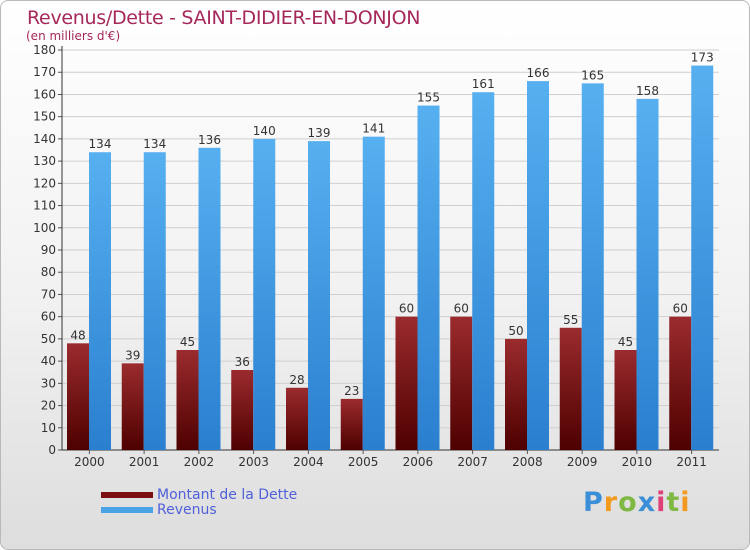 Image resolution: width=750 pixels, height=550 pixels. What do you see at coordinates (44, 183) in the screenshot?
I see `y-tick-label-120: 120` at bounding box center [44, 183].